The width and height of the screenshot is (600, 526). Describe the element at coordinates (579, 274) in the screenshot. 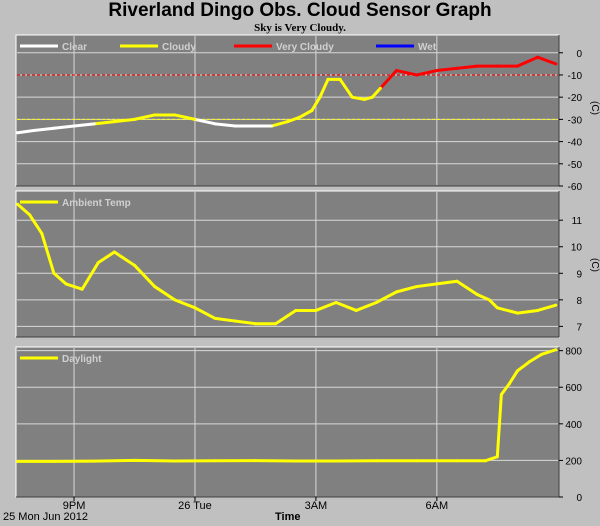

I see `y-tick-label: 9` at that location.